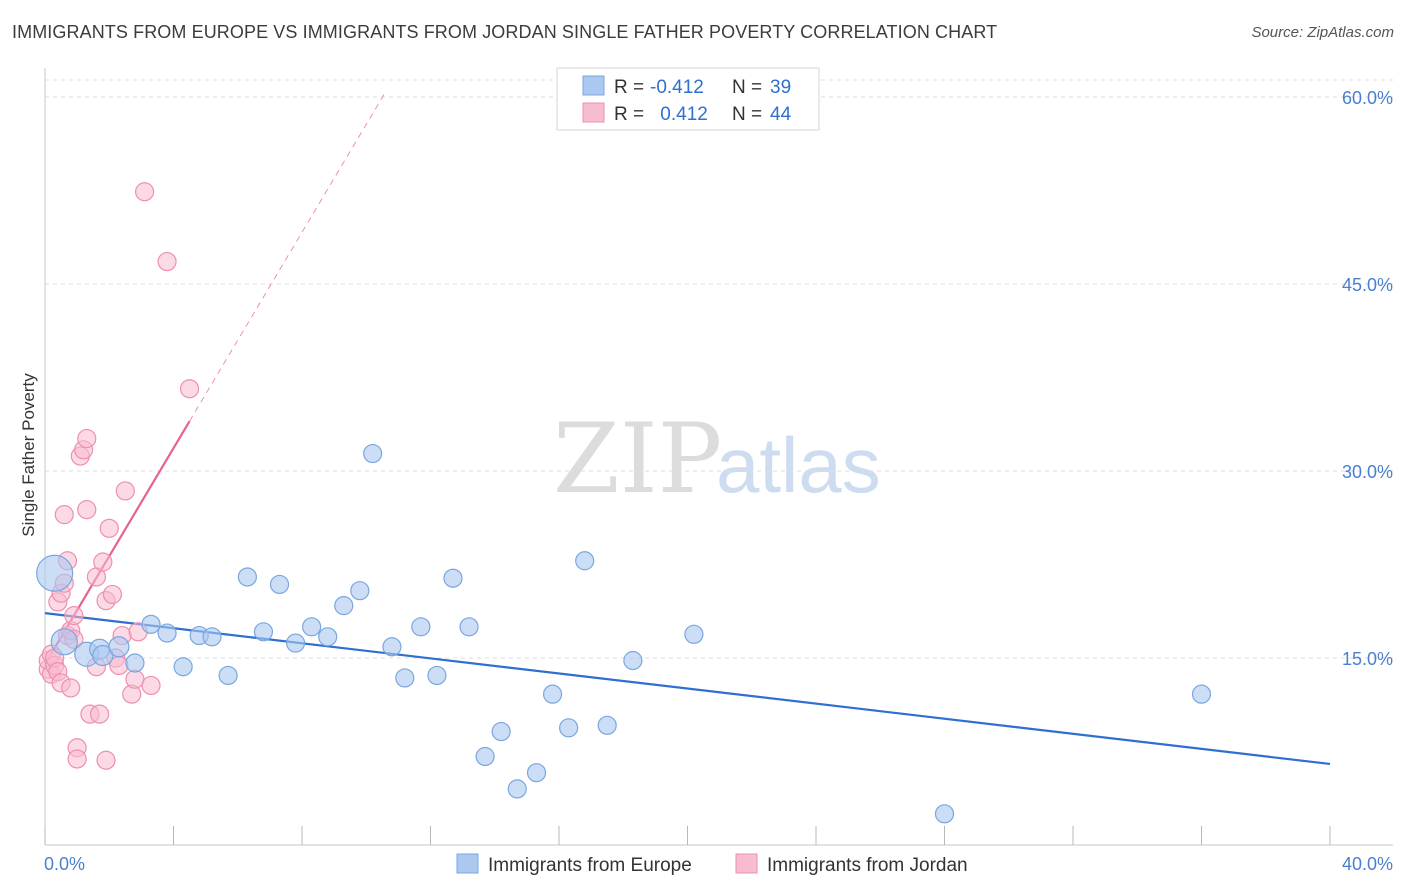 Image resolution: width=1406 pixels, height=892 pixels. What do you see at coordinates (677, 87) in the screenshot?
I see `stats-legend-r-value-europe: -0.412` at bounding box center [677, 87].